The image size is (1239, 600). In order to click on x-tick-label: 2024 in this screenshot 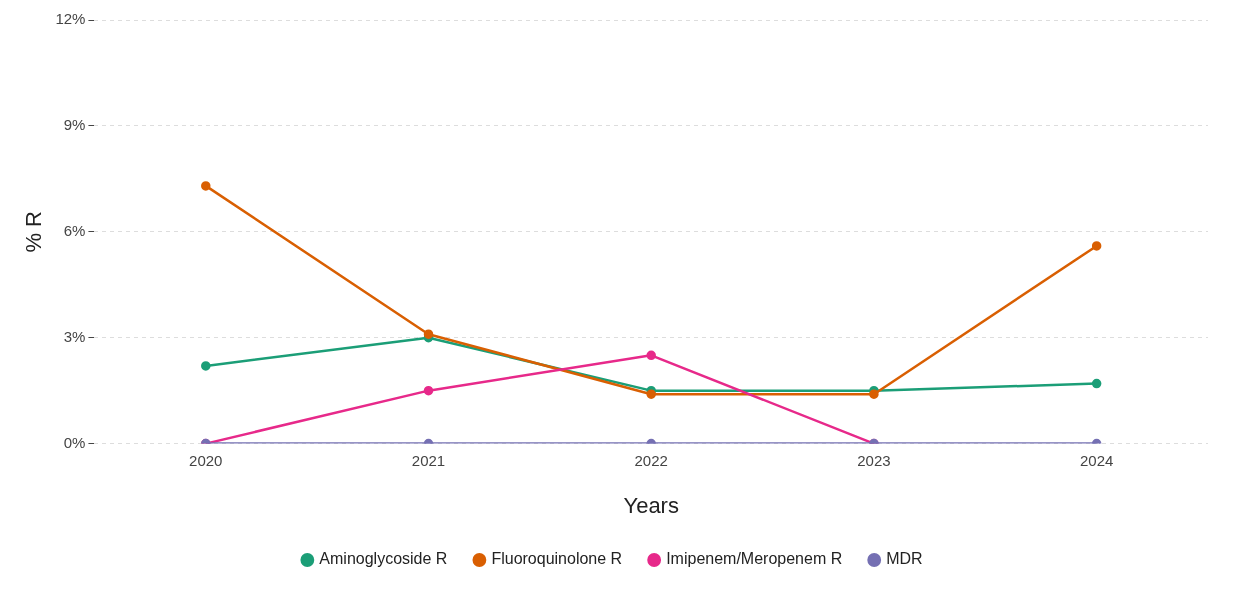, I will do `click(1096, 460)`.